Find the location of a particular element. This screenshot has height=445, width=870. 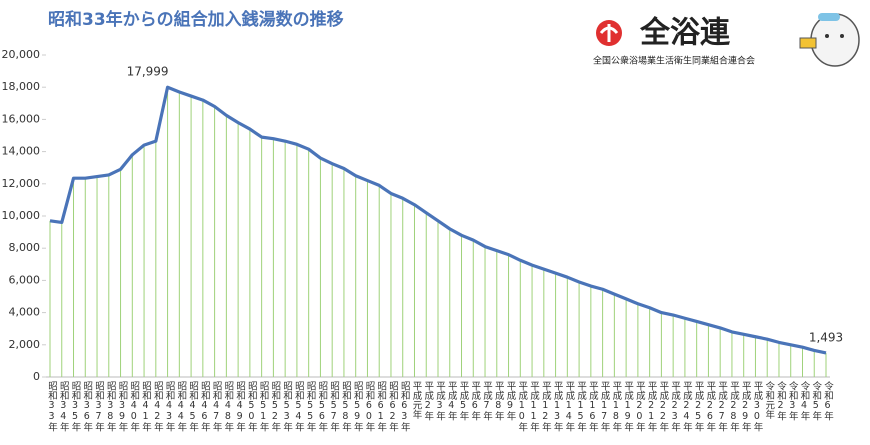

x-tick-label: 昭和51年 is located at coordinates (263, 406).